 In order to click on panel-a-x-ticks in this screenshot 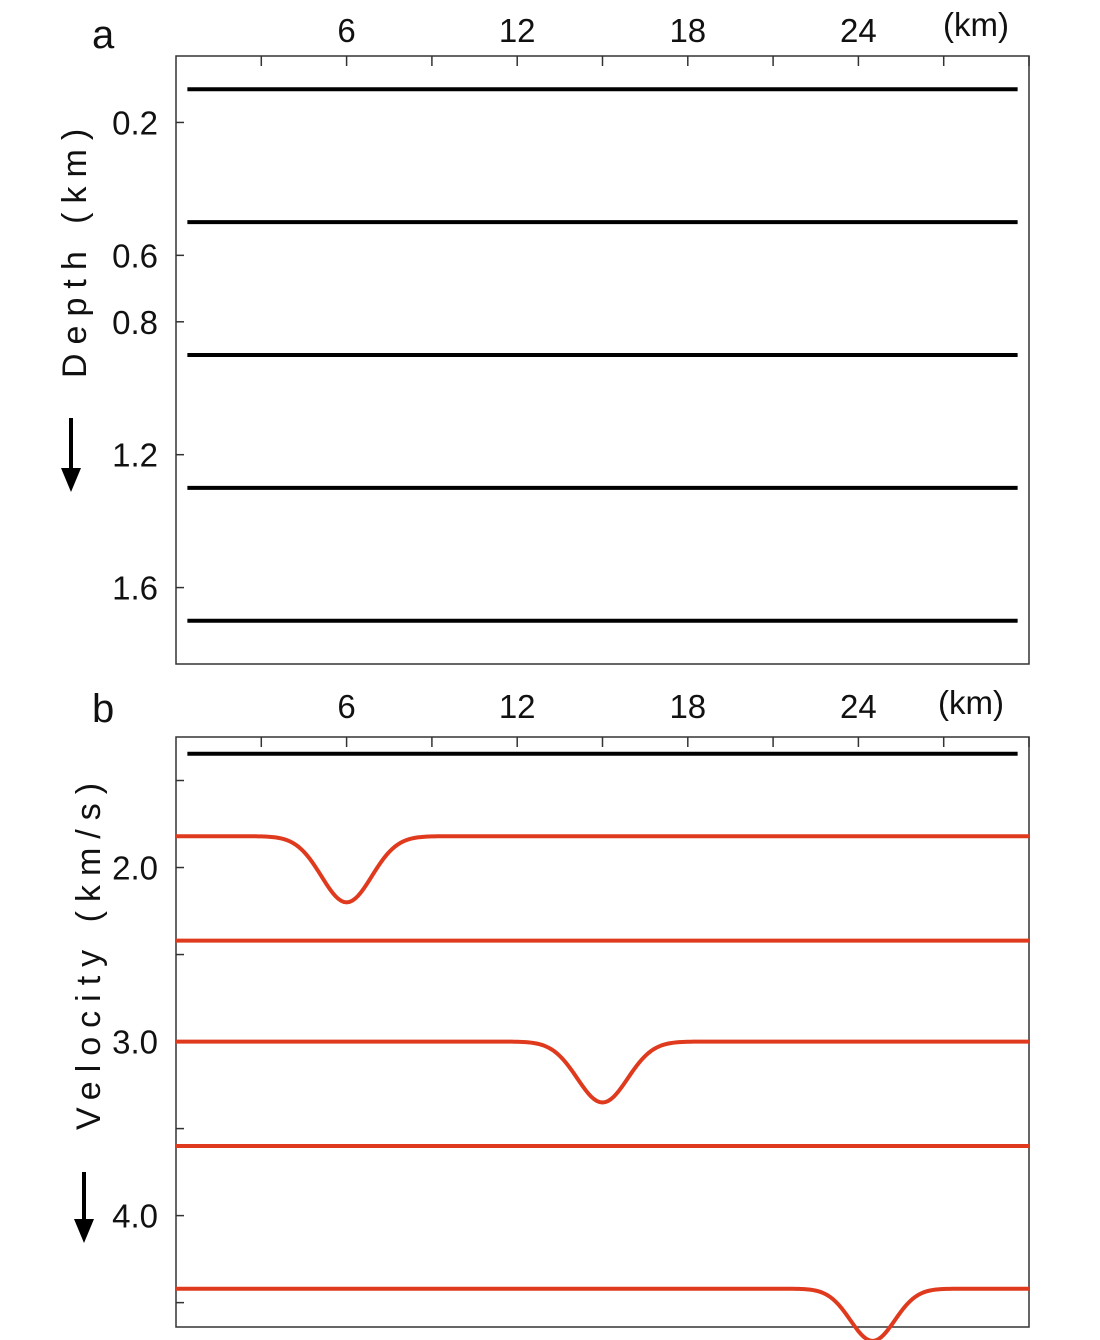, I will do `click(645, 61)`.